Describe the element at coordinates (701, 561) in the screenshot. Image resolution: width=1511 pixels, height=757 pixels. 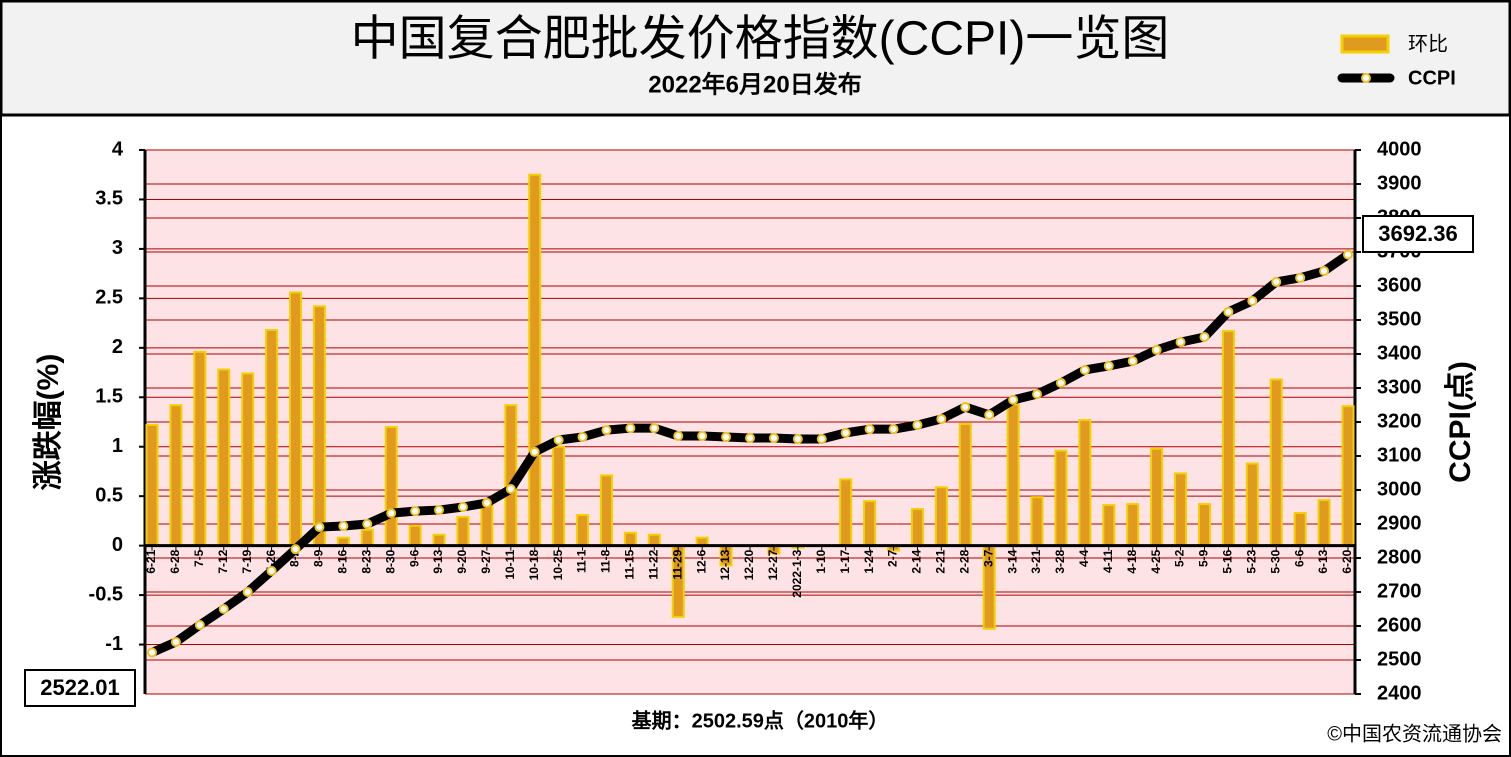
I see `x-tick-label: 12-6` at that location.